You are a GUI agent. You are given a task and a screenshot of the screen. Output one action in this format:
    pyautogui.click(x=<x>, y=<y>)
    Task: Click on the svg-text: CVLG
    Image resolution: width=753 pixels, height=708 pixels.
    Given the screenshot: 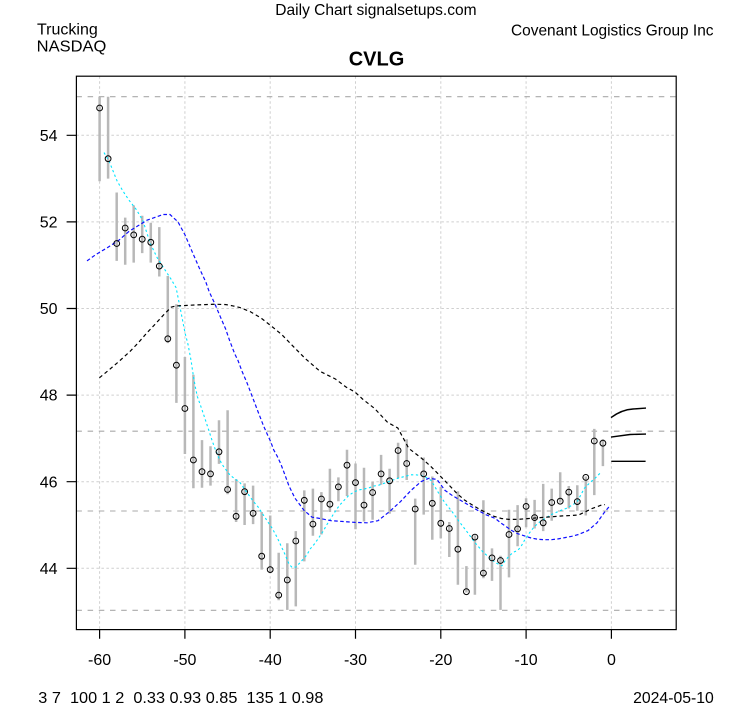 What is the action you would take?
    pyautogui.click(x=377, y=59)
    